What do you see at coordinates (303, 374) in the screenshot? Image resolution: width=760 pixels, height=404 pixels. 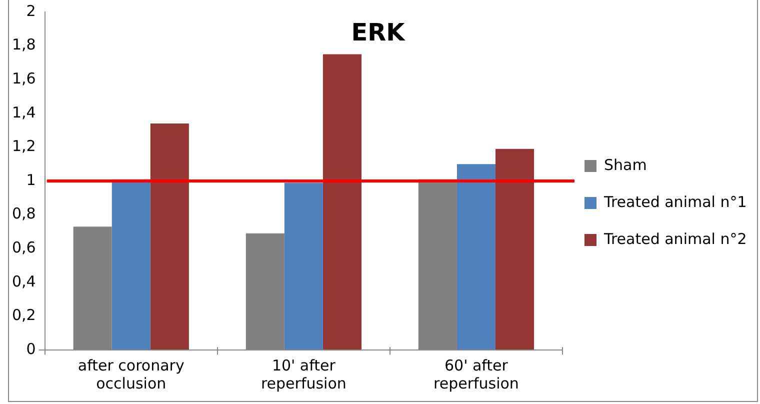 I see `x-tick-label: 10' after reperfusion` at bounding box center [303, 374].